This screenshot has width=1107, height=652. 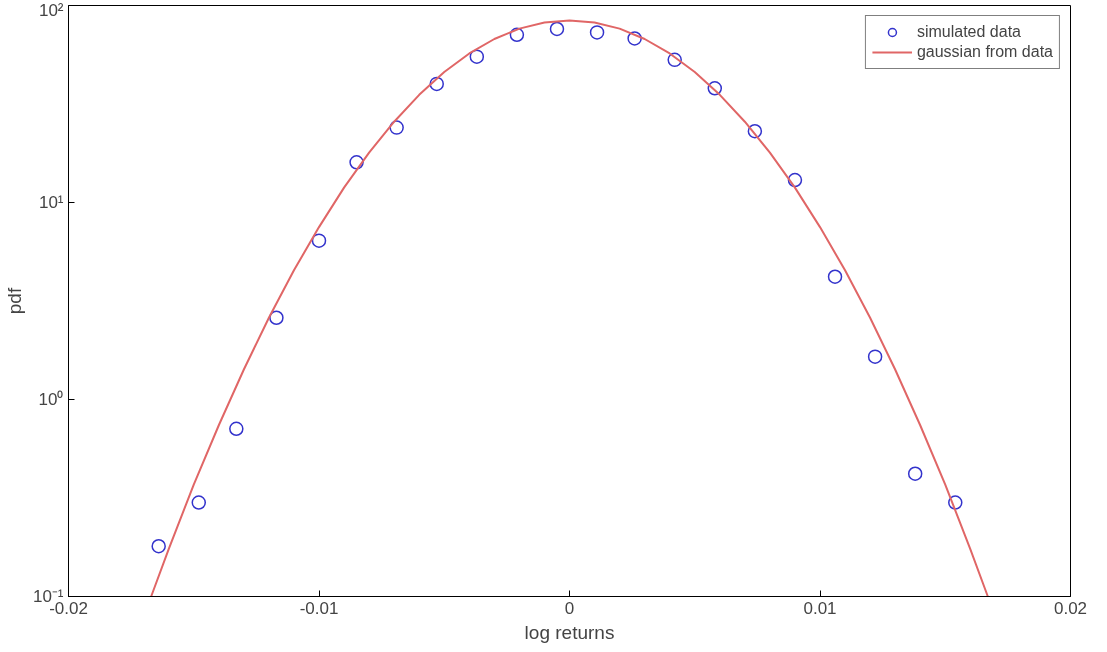 What do you see at coordinates (1070, 608) in the screenshot?
I see `x-tick-label: 0.02` at bounding box center [1070, 608].